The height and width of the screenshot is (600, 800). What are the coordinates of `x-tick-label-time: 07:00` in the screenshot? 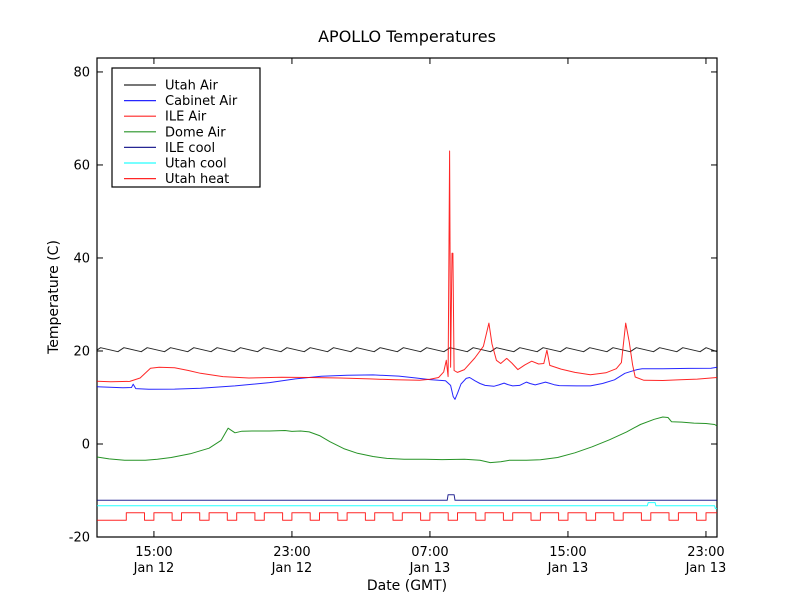 It's located at (429, 552).